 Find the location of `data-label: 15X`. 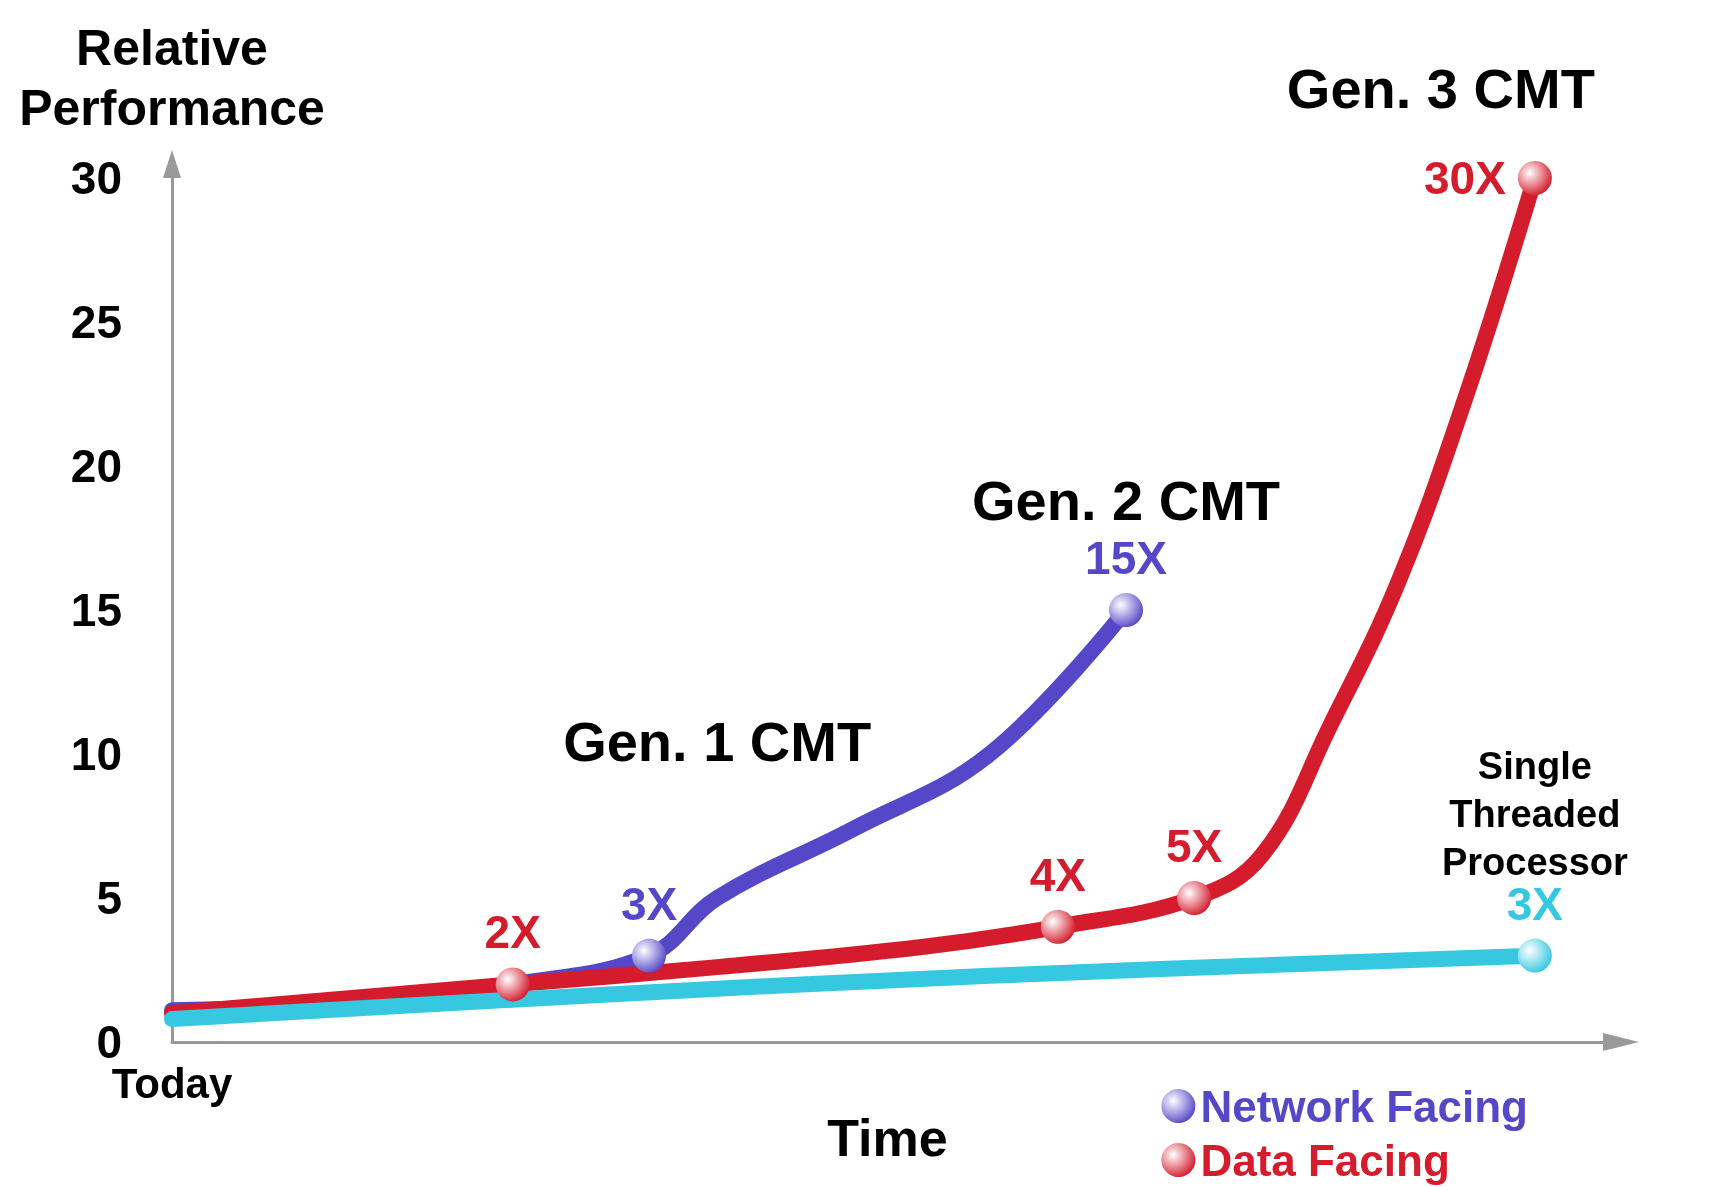

data-label: 15X is located at coordinates (1126, 558).